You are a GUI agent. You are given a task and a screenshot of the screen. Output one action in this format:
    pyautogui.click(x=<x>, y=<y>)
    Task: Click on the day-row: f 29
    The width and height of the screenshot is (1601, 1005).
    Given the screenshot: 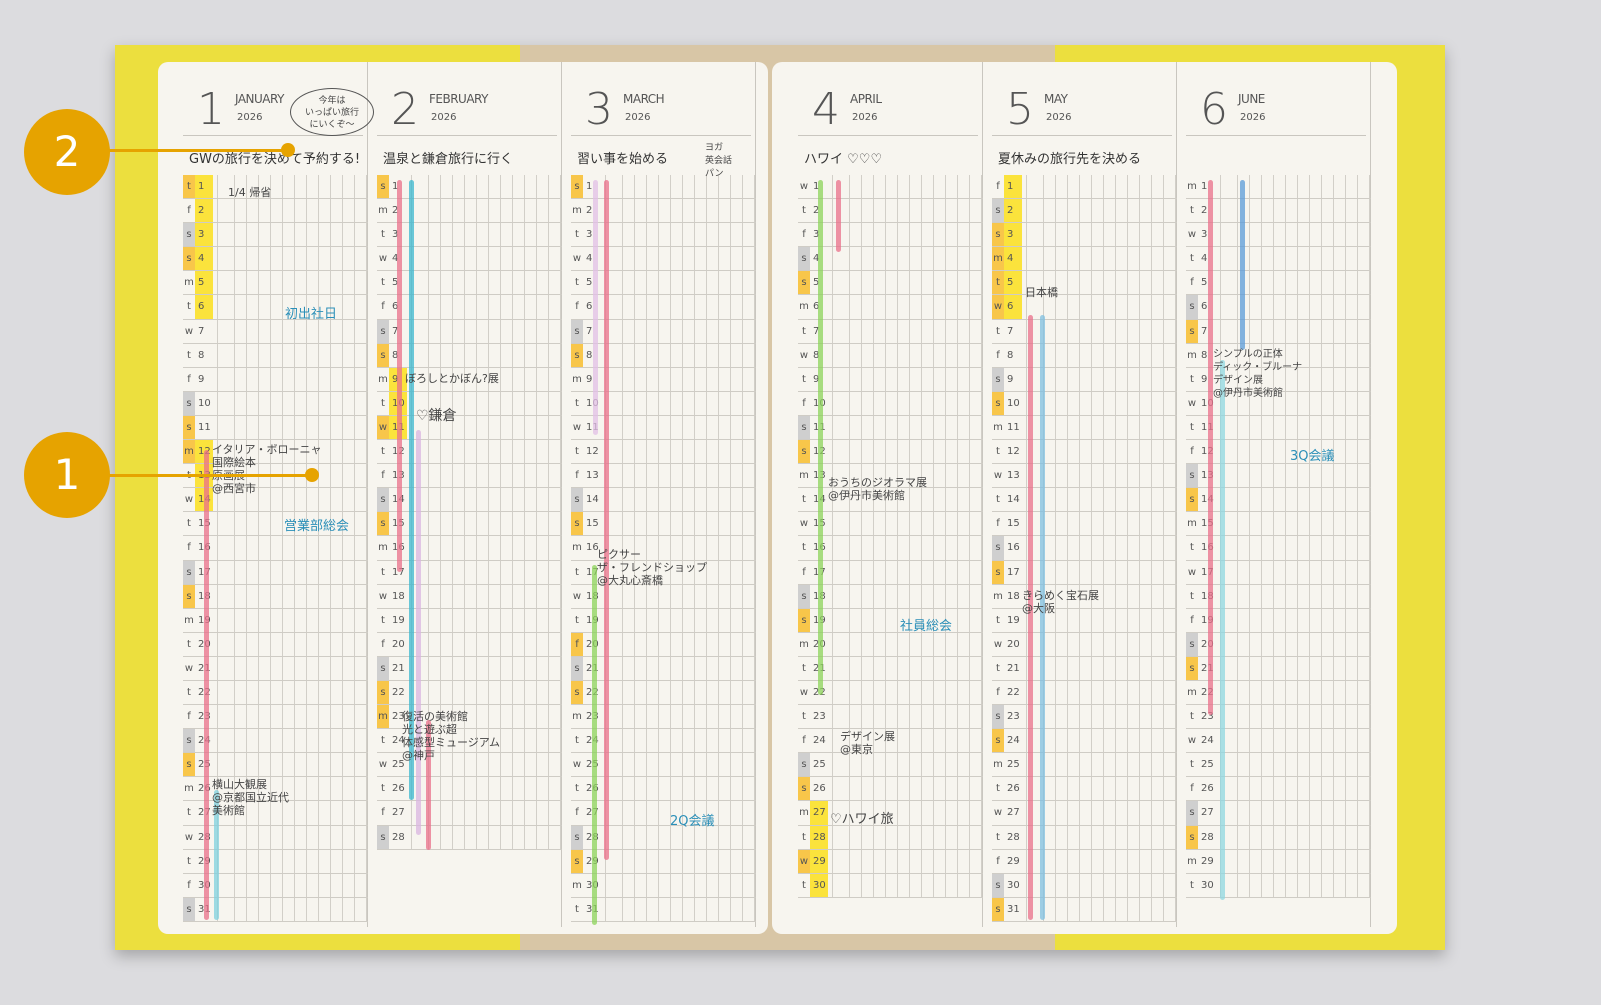 What is the action you would take?
    pyautogui.click(x=1084, y=861)
    